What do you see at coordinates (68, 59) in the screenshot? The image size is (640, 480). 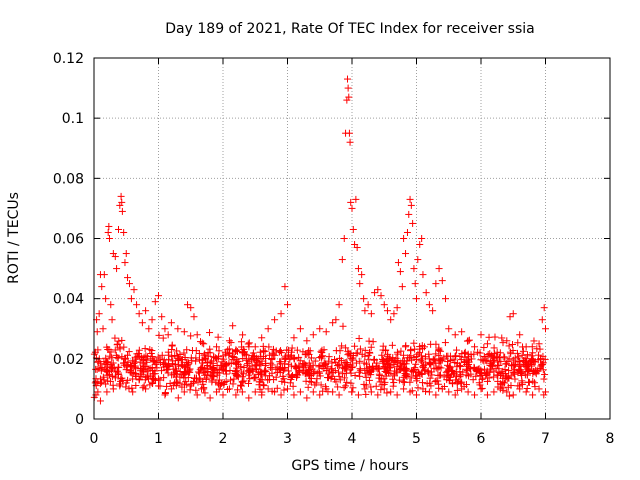 I see `y-tick-label: 0.12` at bounding box center [68, 59].